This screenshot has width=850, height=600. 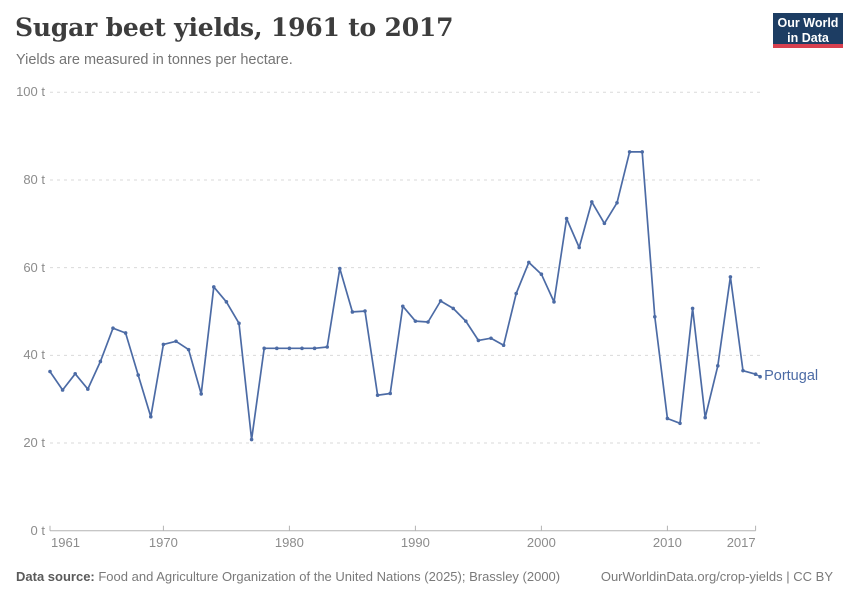 What do you see at coordinates (289, 542) in the screenshot?
I see `x-axis-tick-label: 1980` at bounding box center [289, 542].